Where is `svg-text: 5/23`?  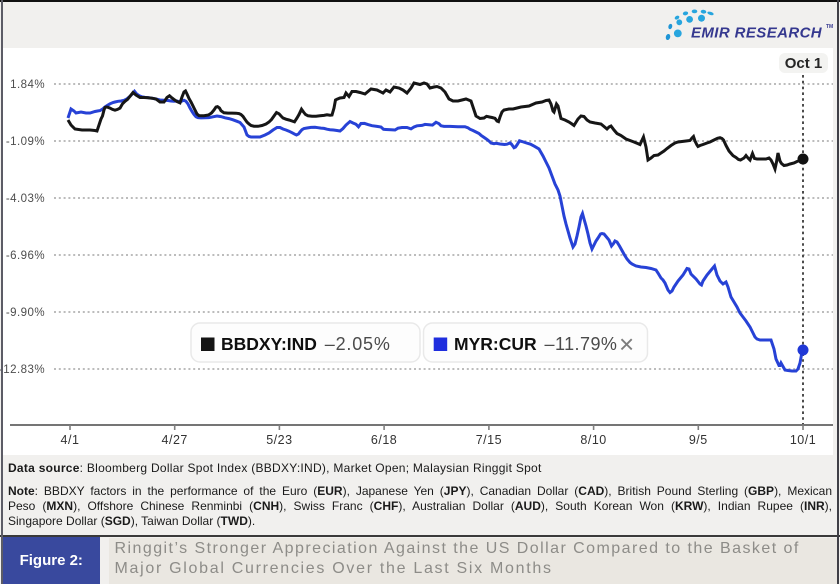 svg-text: 5/23 is located at coordinates (279, 440).